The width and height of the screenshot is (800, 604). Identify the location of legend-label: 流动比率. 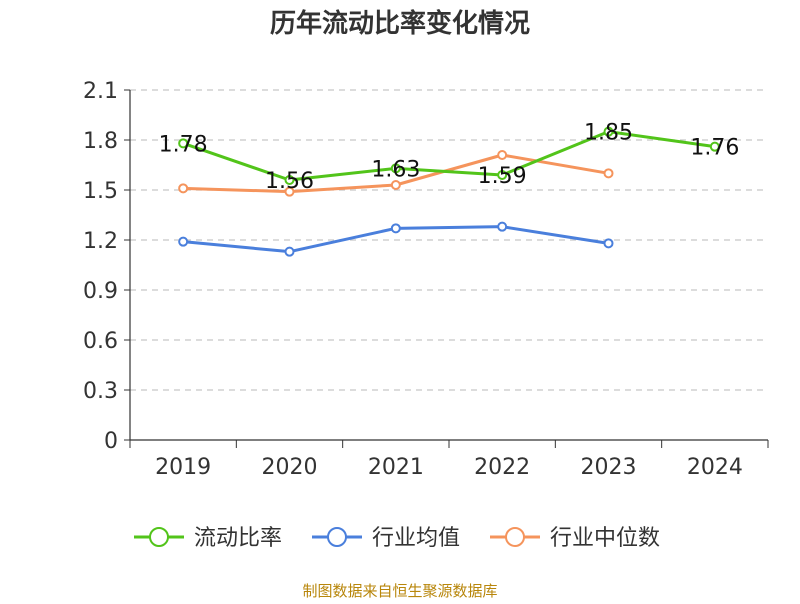
(238, 538).